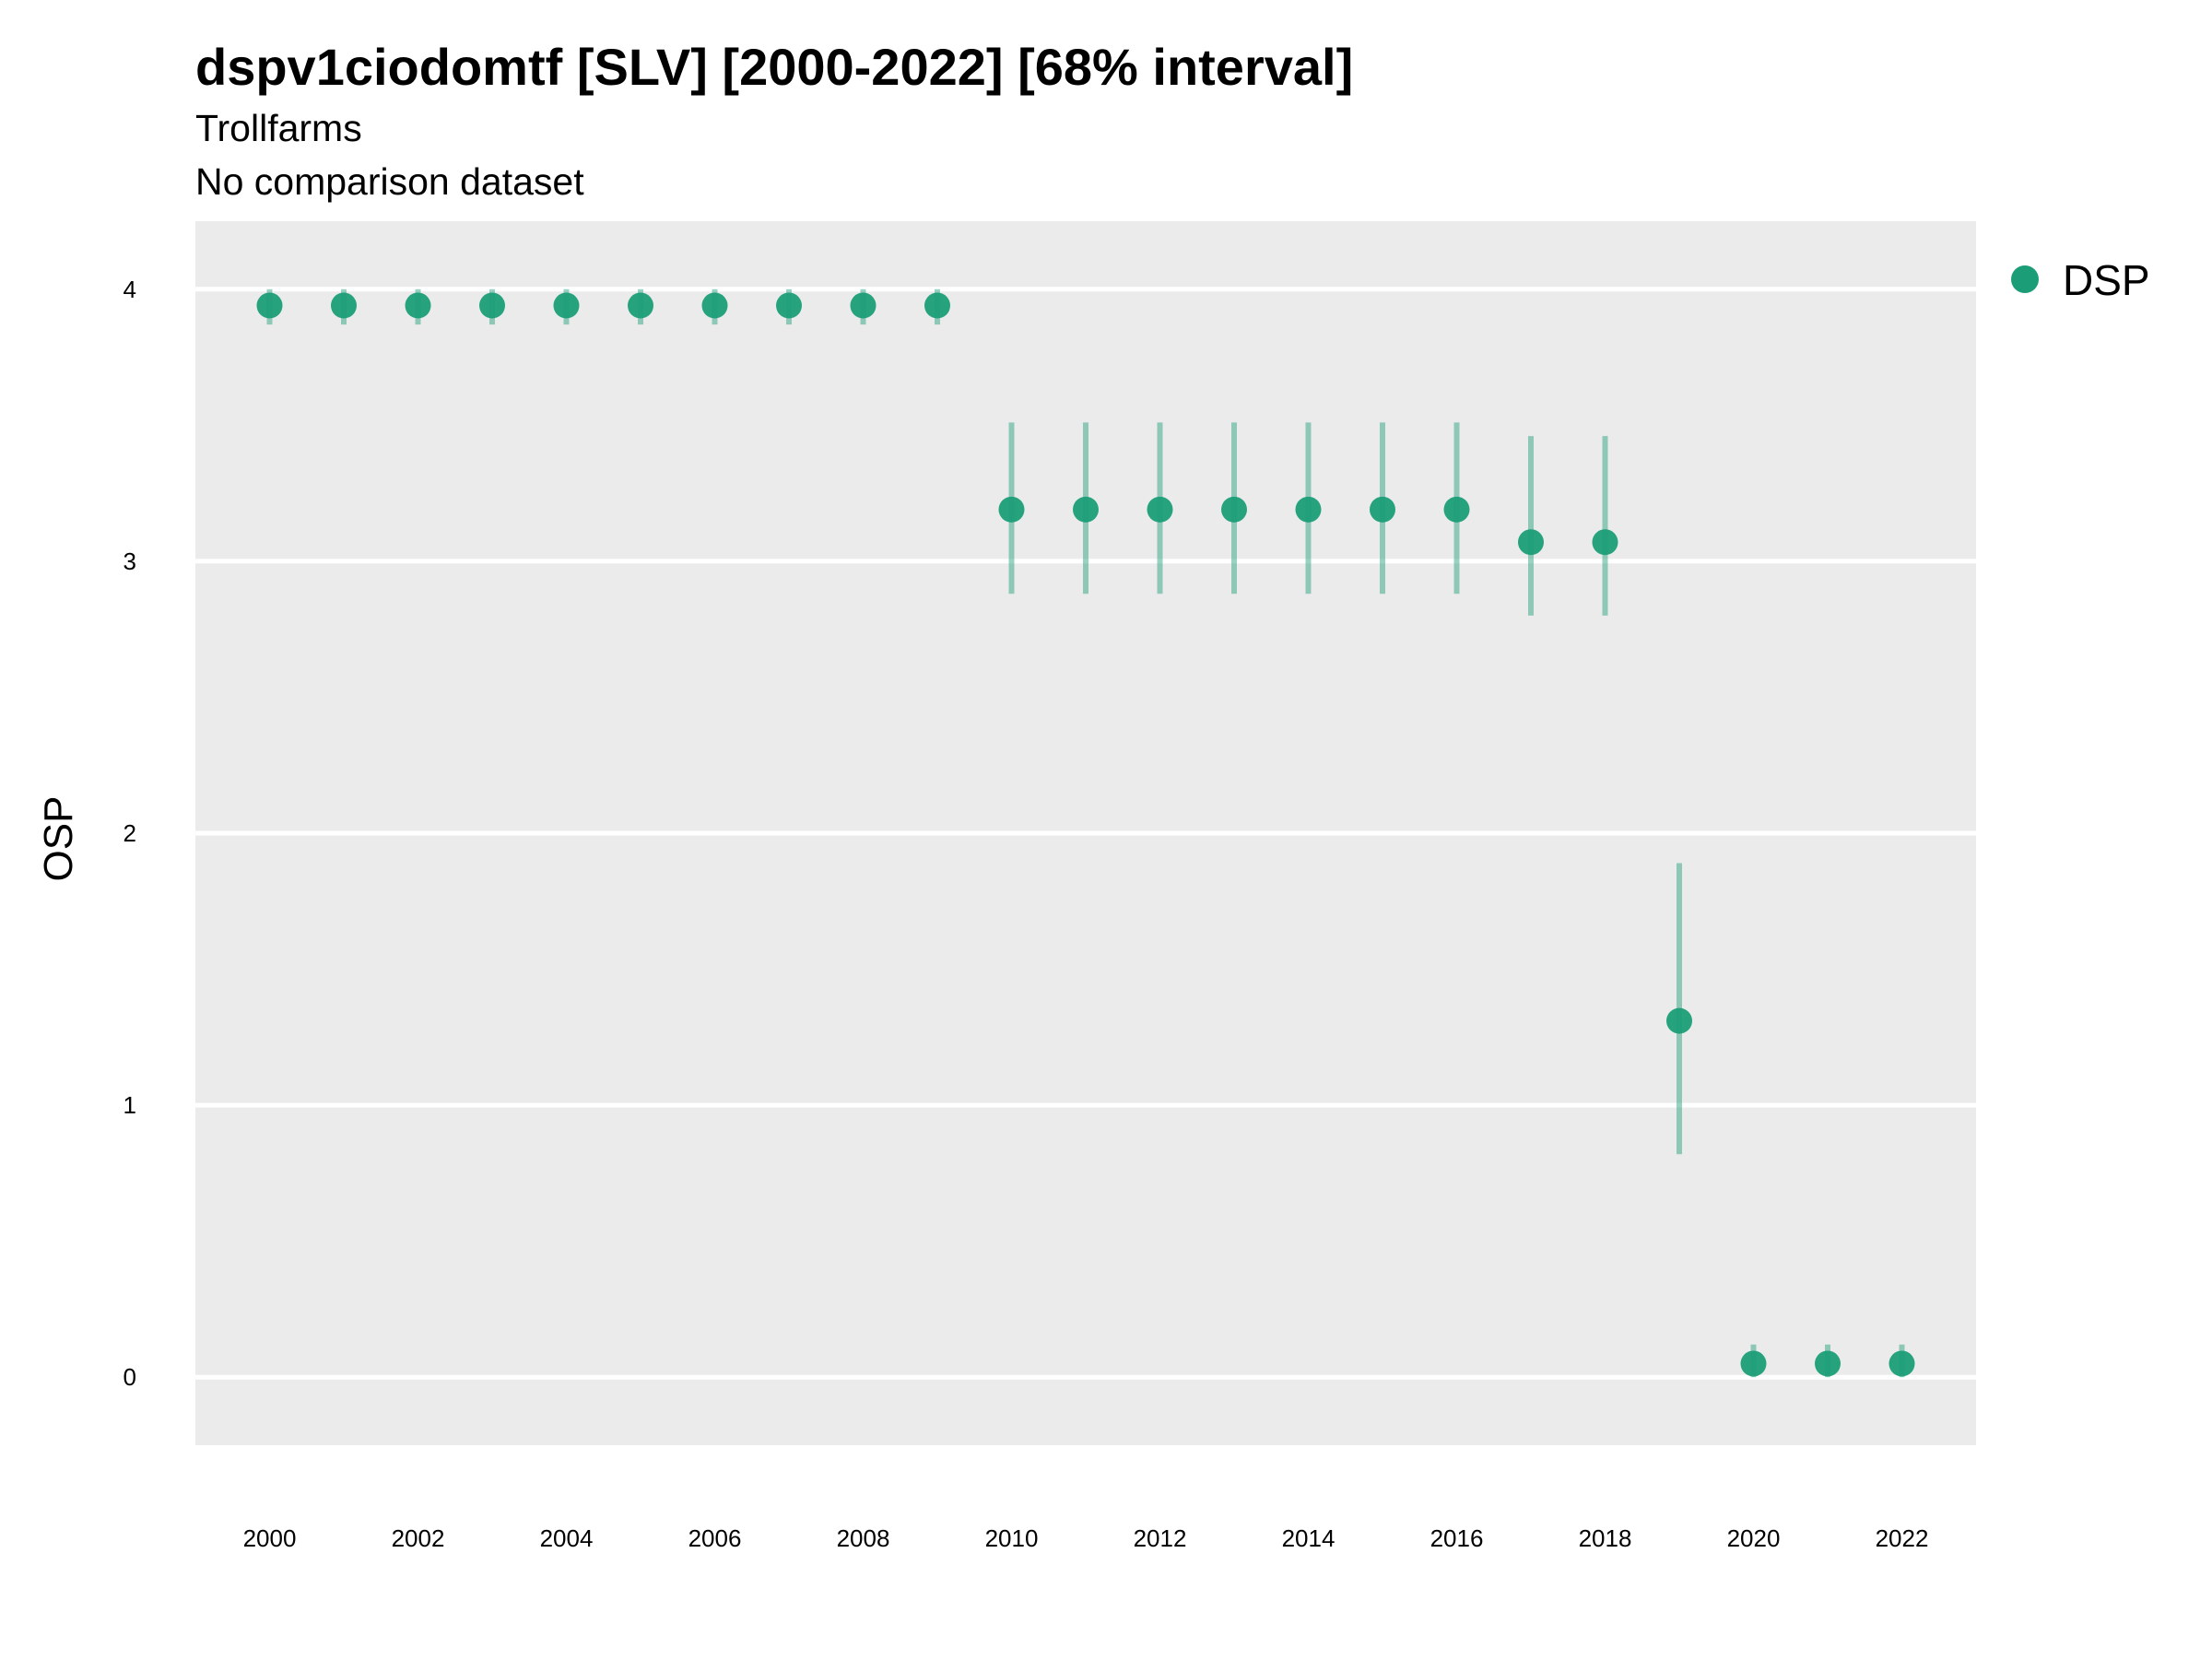 This screenshot has width=2212, height=1659. Describe the element at coordinates (130, 1105) in the screenshot. I see `y-tick-label-1: 1` at that location.